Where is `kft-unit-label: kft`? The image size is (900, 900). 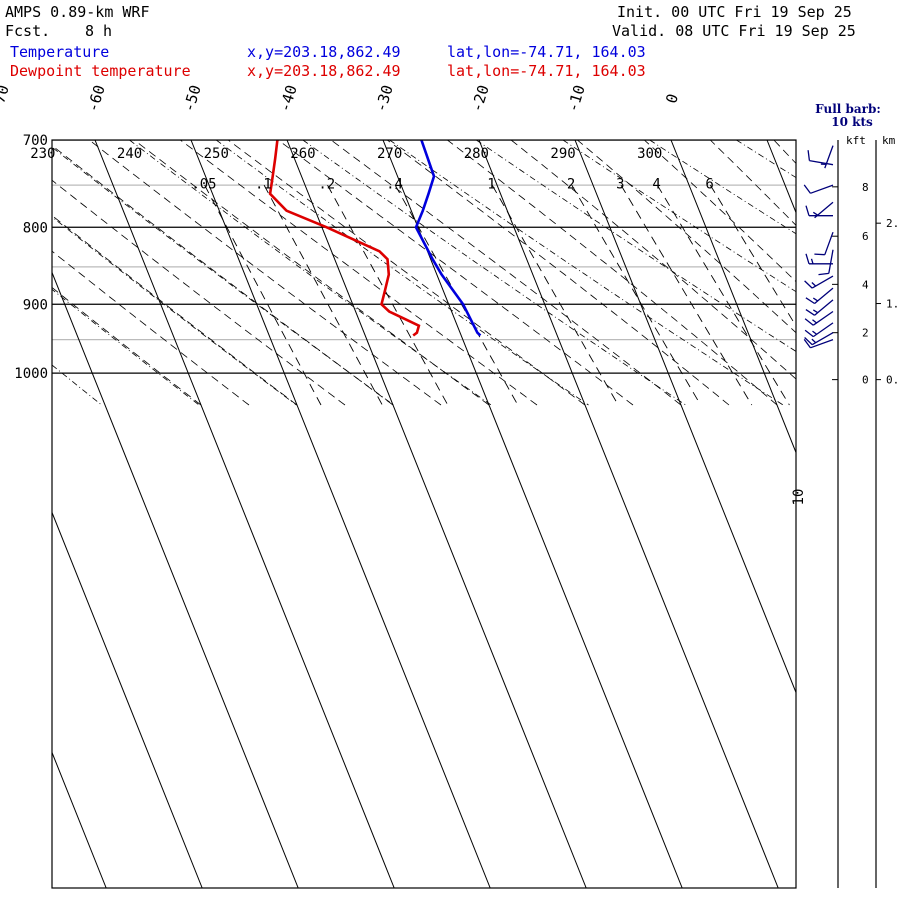 kft-unit-label: kft is located at coordinates (856, 140).